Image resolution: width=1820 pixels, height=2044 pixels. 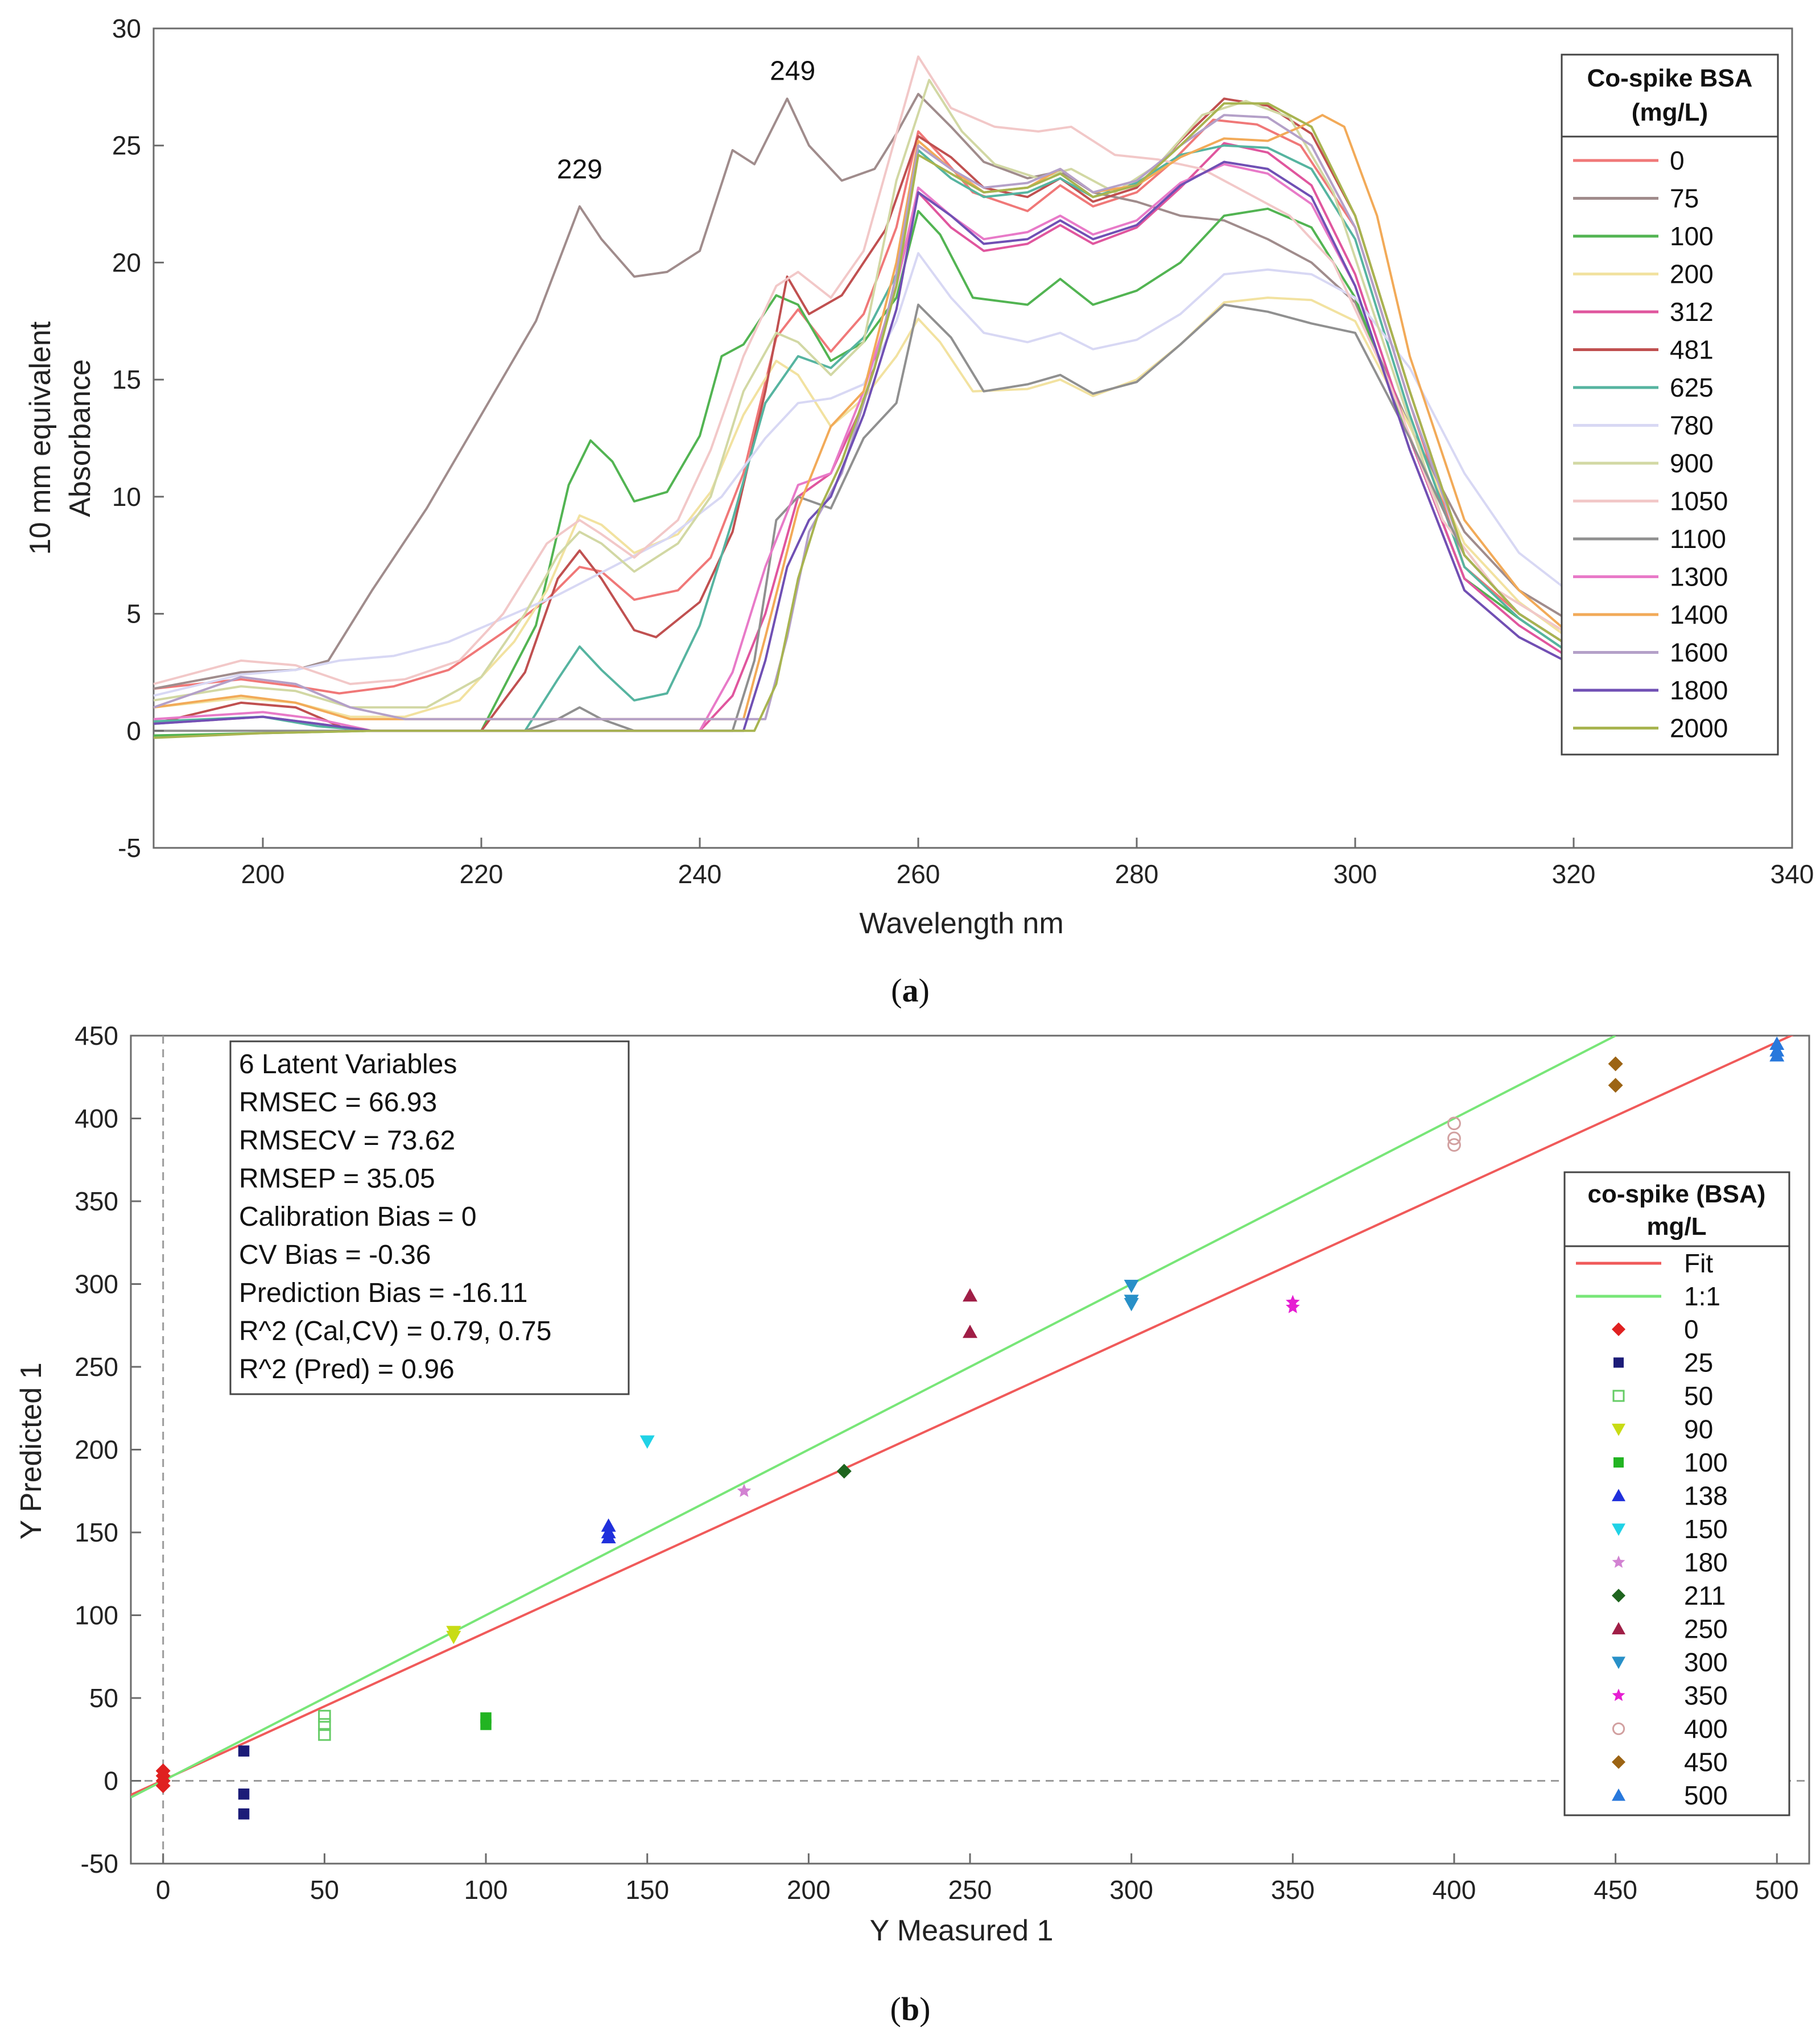 I want to click on x-tick-label-b: 100, so click(x=486, y=1890).